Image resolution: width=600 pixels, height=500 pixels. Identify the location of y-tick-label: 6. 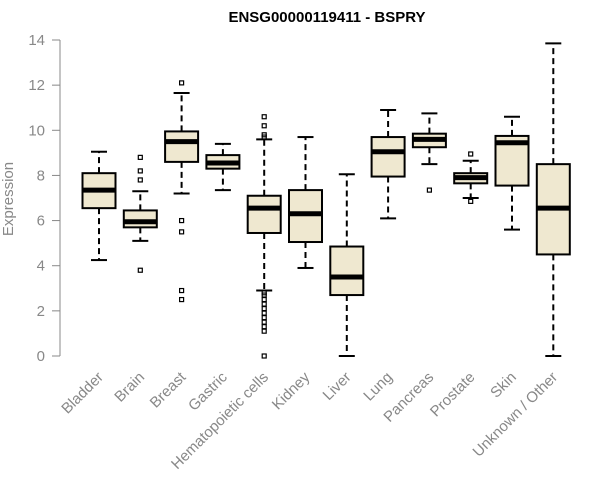
(41, 221).